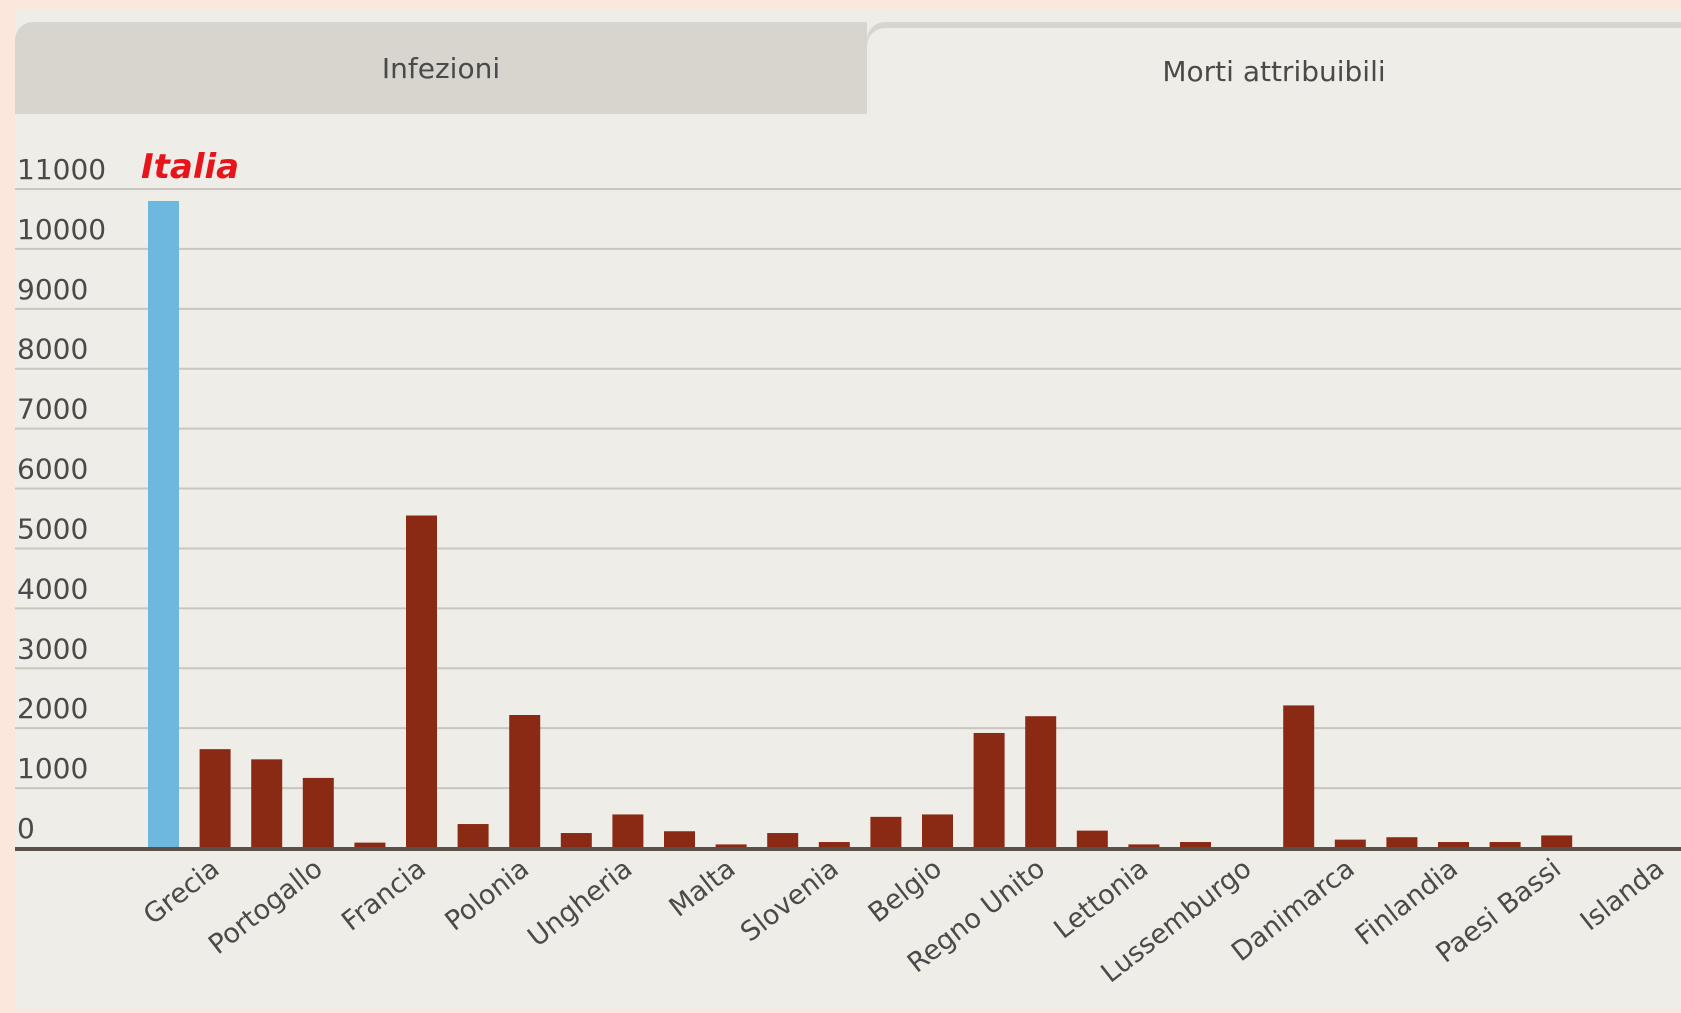 The height and width of the screenshot is (1013, 1681). Describe the element at coordinates (52, 708) in the screenshot. I see `y-tick-label: 2000` at that location.